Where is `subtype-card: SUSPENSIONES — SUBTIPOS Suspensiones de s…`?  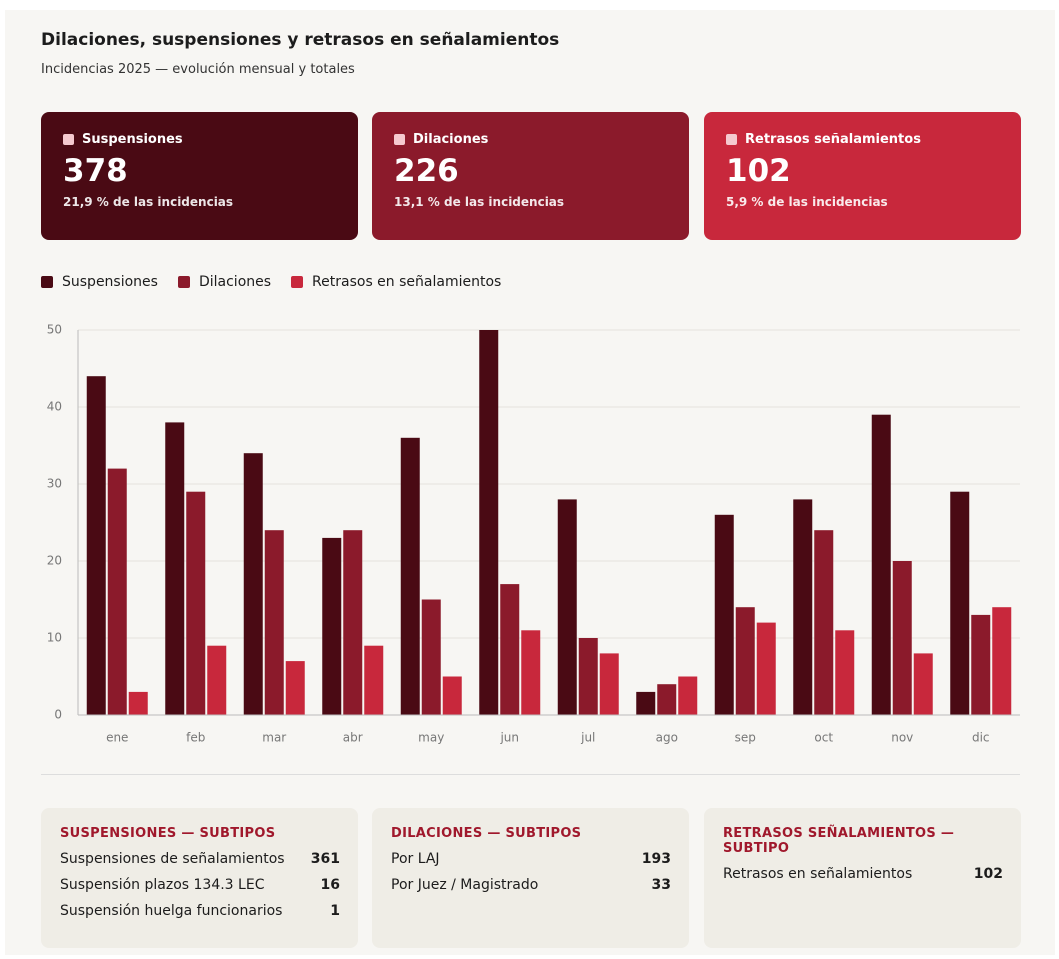
subtype-card: SUSPENSIONES — SUBTIPOS Suspensiones de s… is located at coordinates (199, 878).